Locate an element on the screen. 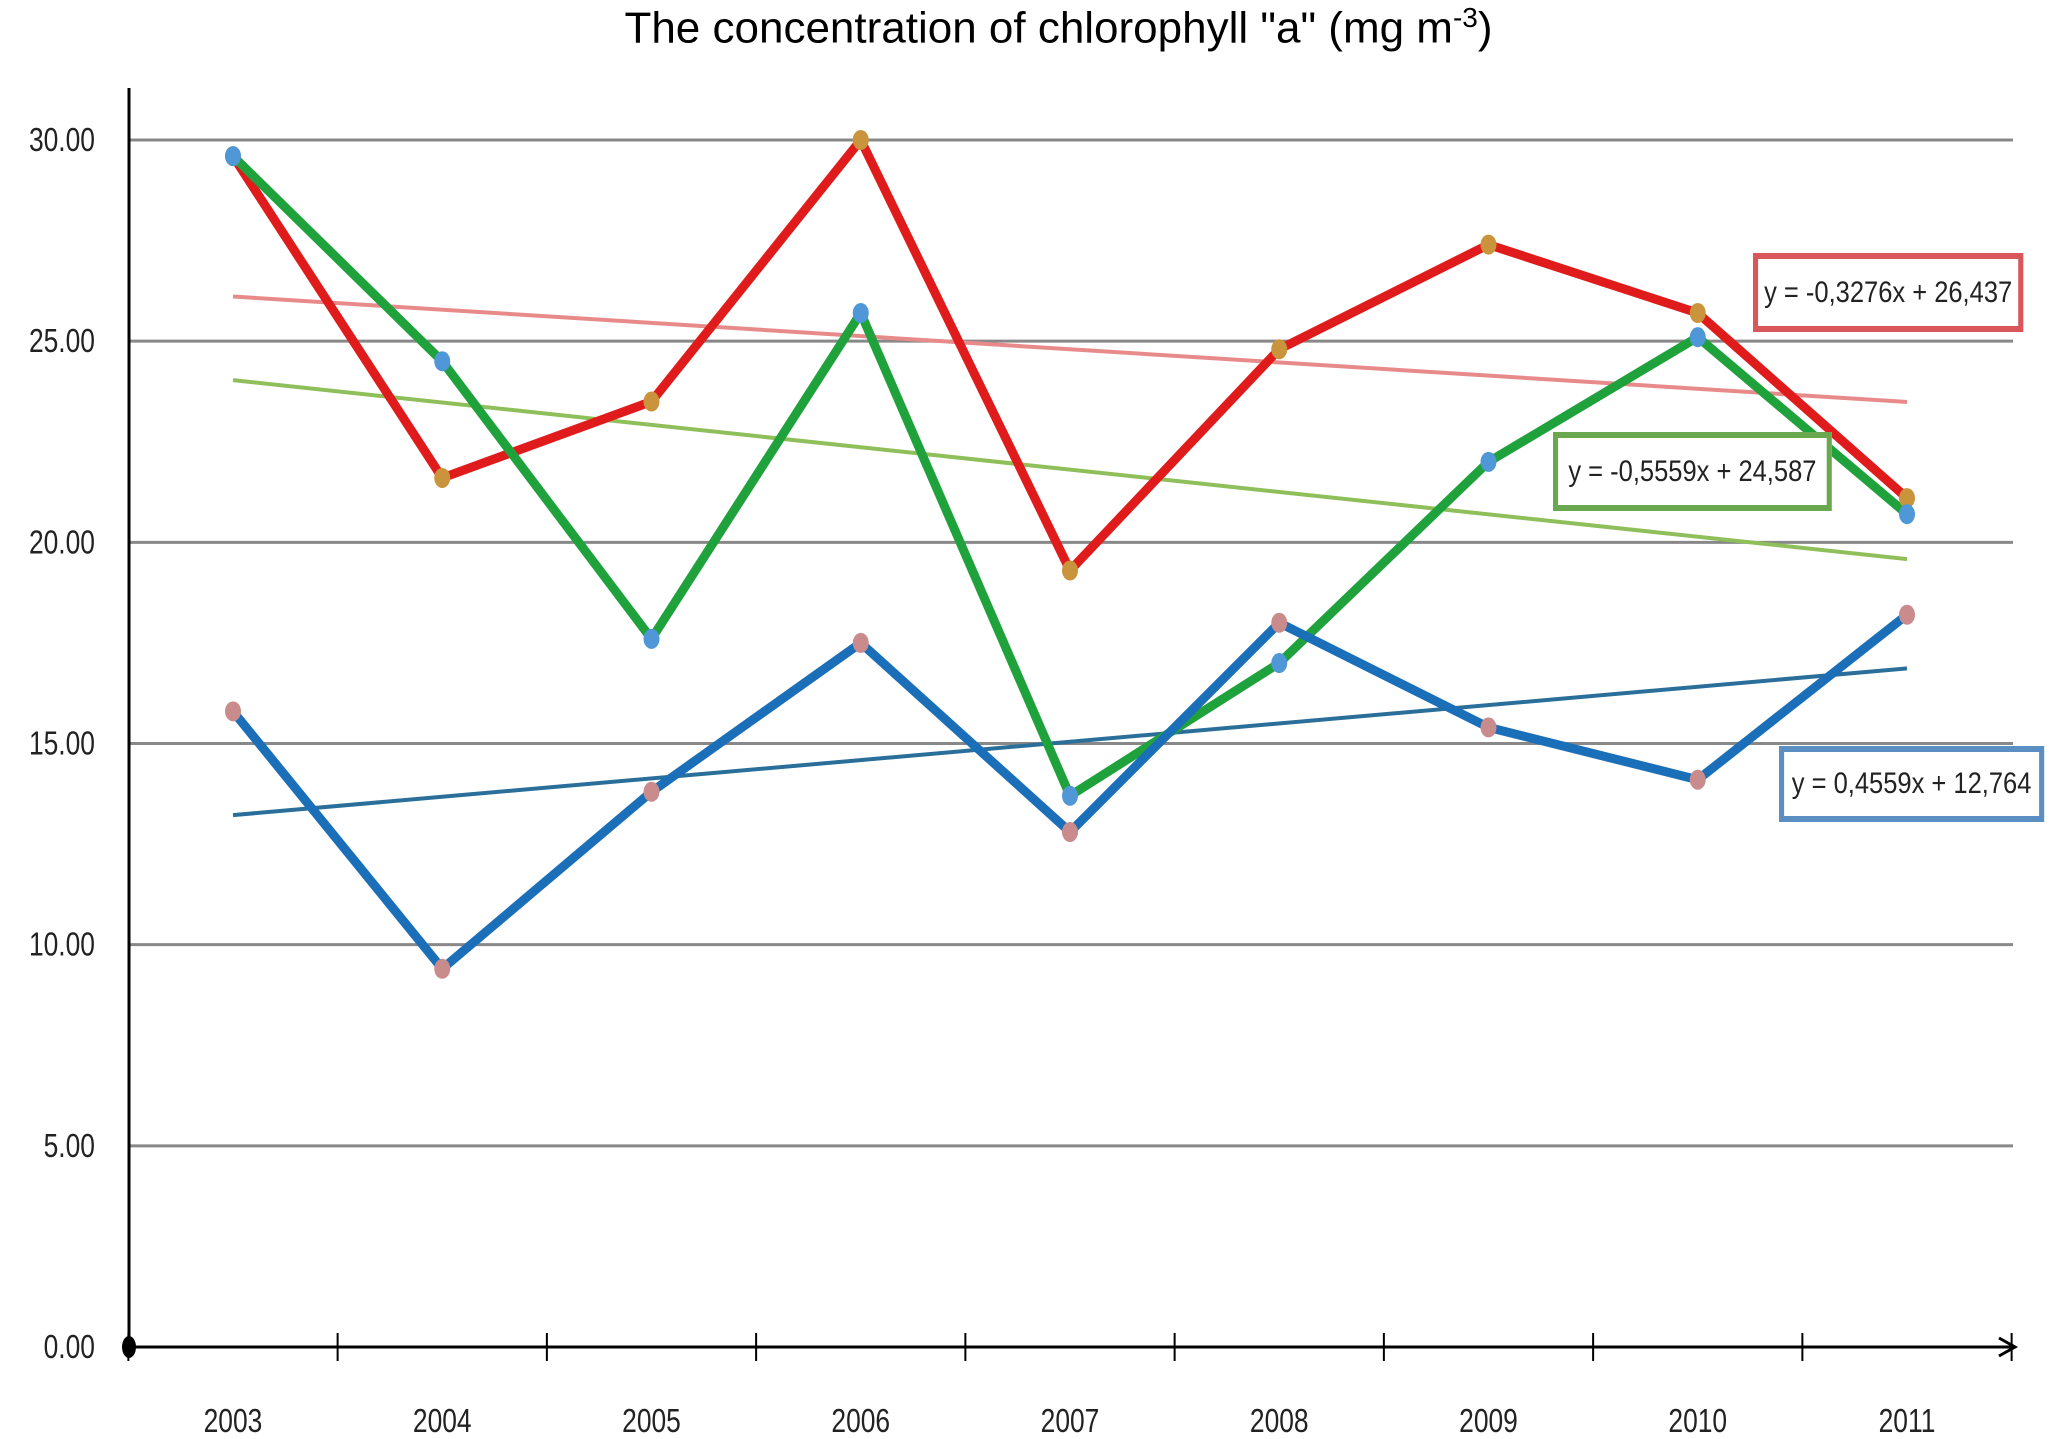 The image size is (2067, 1439). x-tick-label: 2011 is located at coordinates (1907, 1421).